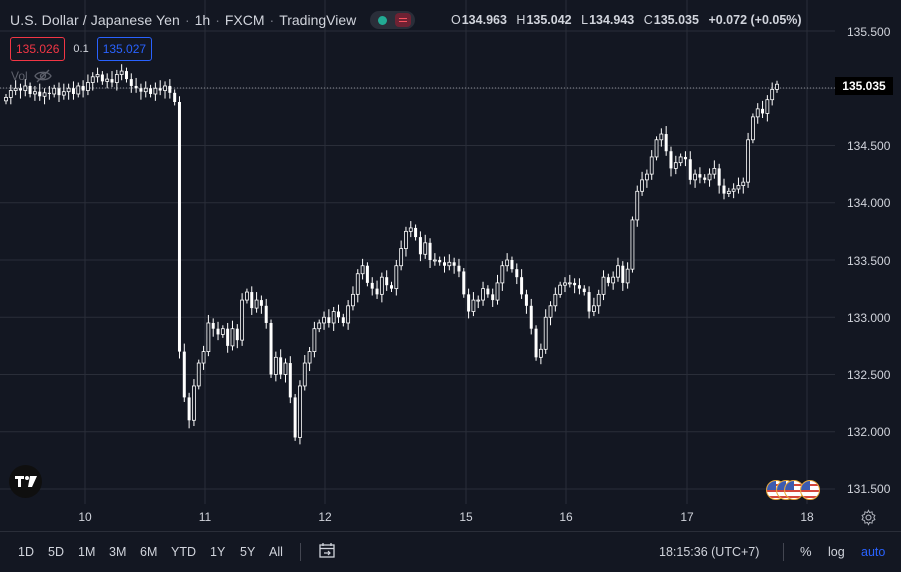  What do you see at coordinates (31, 76) in the screenshot?
I see `volume-legend: Vol` at bounding box center [31, 76].